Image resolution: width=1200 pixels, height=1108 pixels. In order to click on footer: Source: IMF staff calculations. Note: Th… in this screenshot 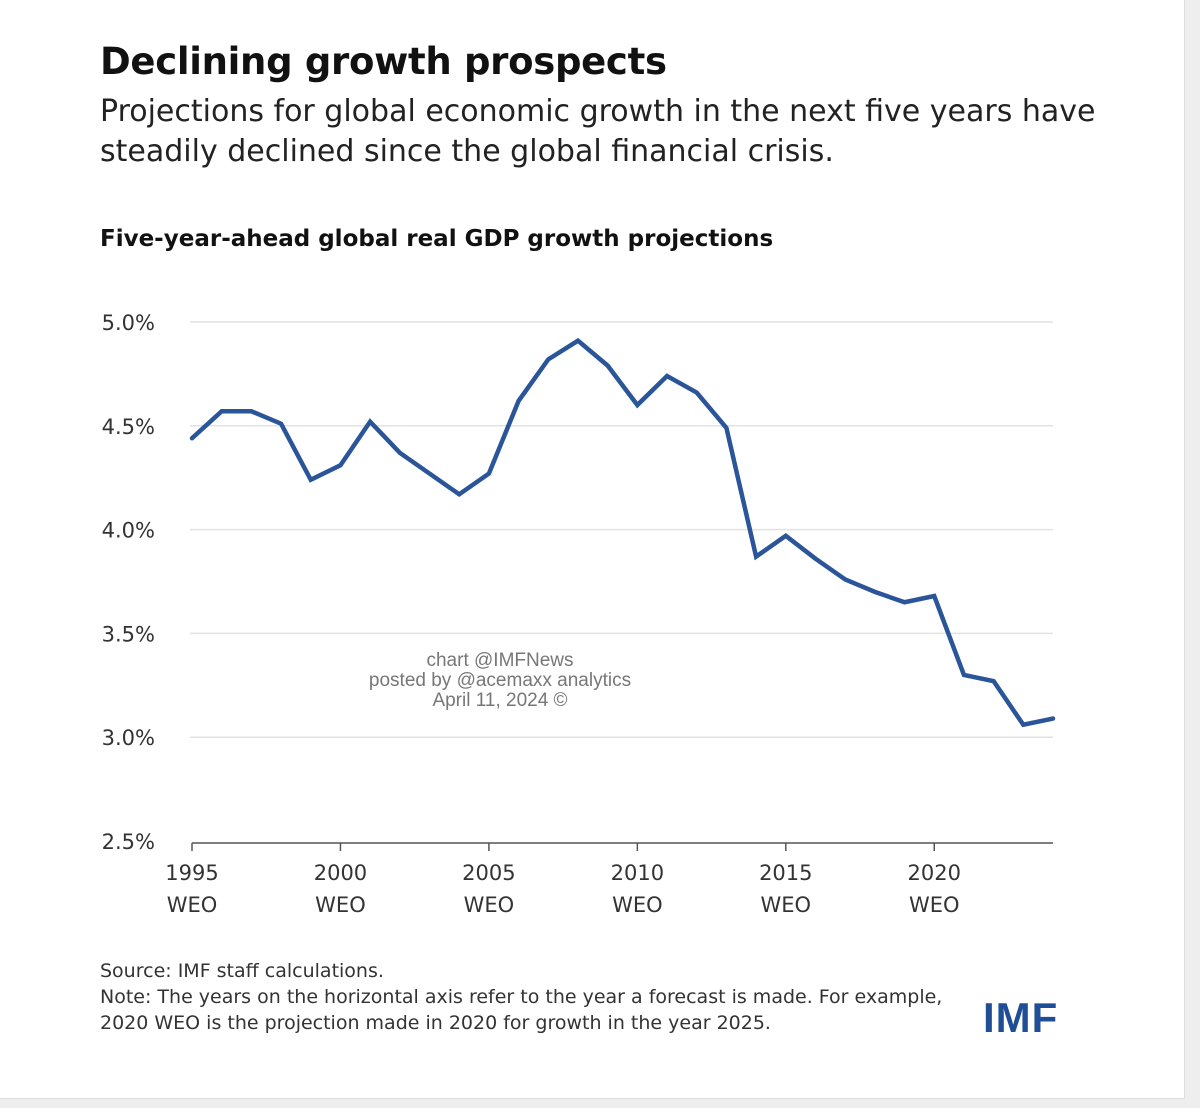, I will do `click(521, 997)`.